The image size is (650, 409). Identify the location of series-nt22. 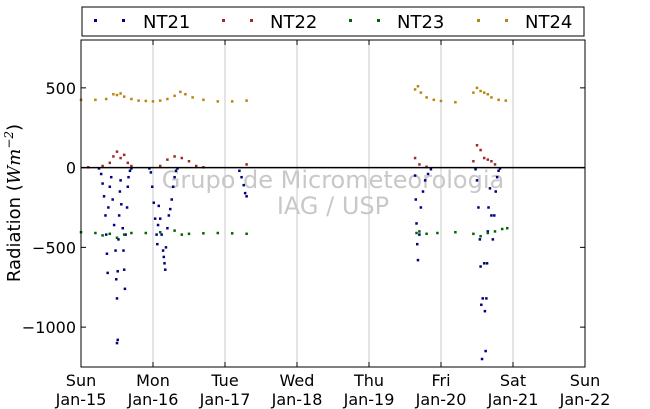
(291, 156).